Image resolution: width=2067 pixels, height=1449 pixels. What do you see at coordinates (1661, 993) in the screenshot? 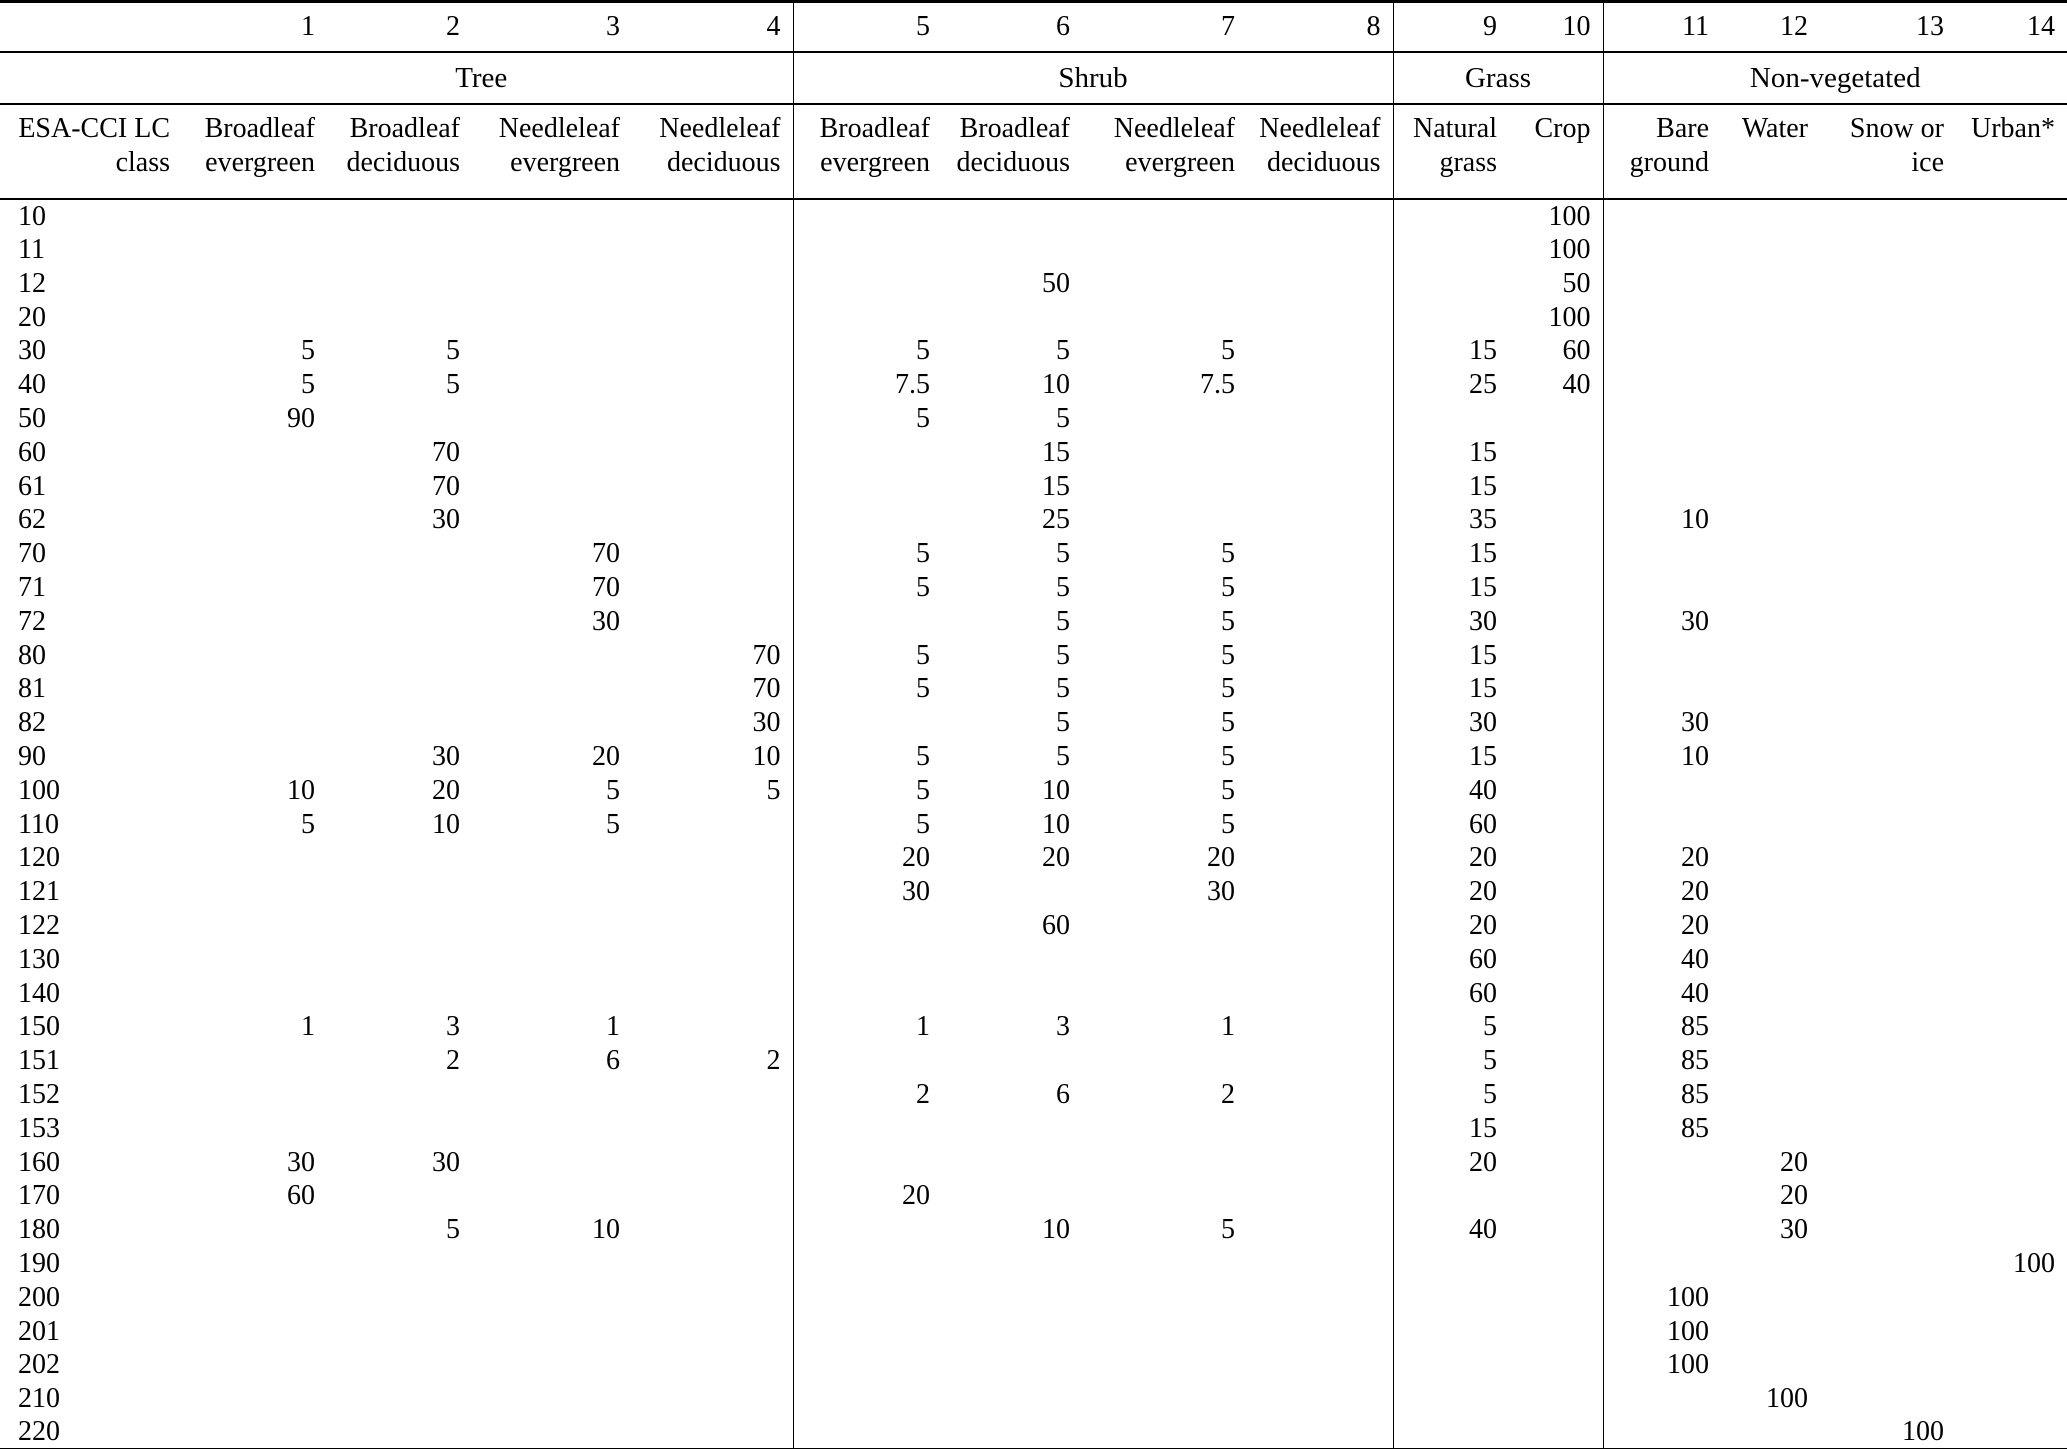
I see `cell: 40` at bounding box center [1661, 993].